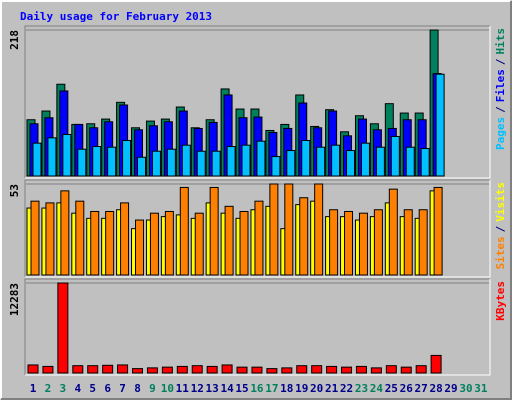  What do you see at coordinates (14, 40) in the screenshot?
I see `y-tick-label: 218` at bounding box center [14, 40].